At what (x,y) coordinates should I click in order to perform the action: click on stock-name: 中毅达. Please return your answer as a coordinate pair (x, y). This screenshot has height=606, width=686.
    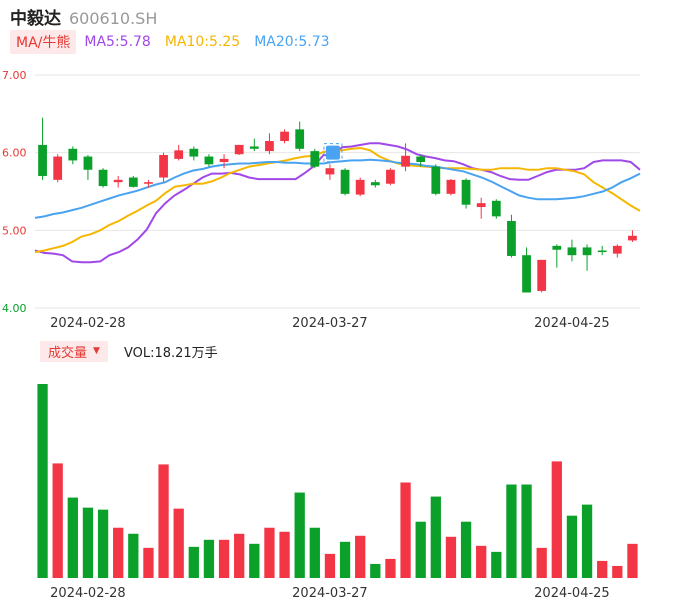
    Looking at the image, I should click on (35, 19).